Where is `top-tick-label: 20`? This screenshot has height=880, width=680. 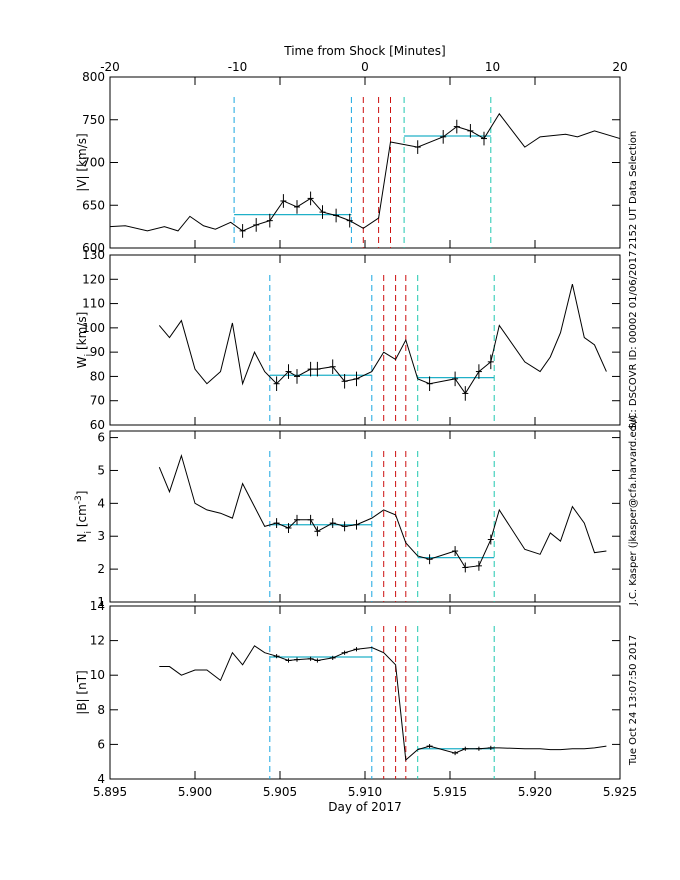
top-tick-label: 20 is located at coordinates (619, 67).